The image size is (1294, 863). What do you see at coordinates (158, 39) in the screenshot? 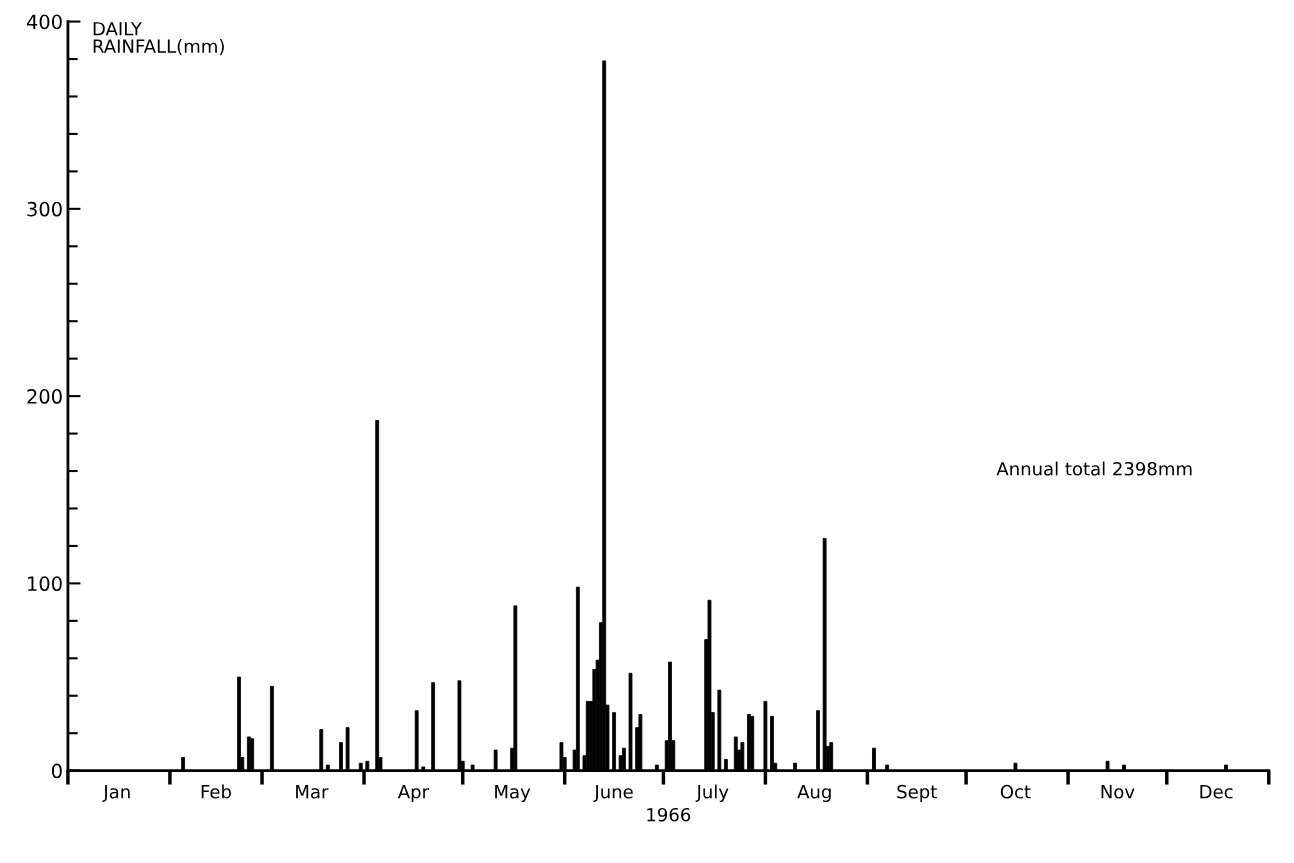
I see `y-axis-title: DAILY RAINFALL(mm)` at bounding box center [158, 39].